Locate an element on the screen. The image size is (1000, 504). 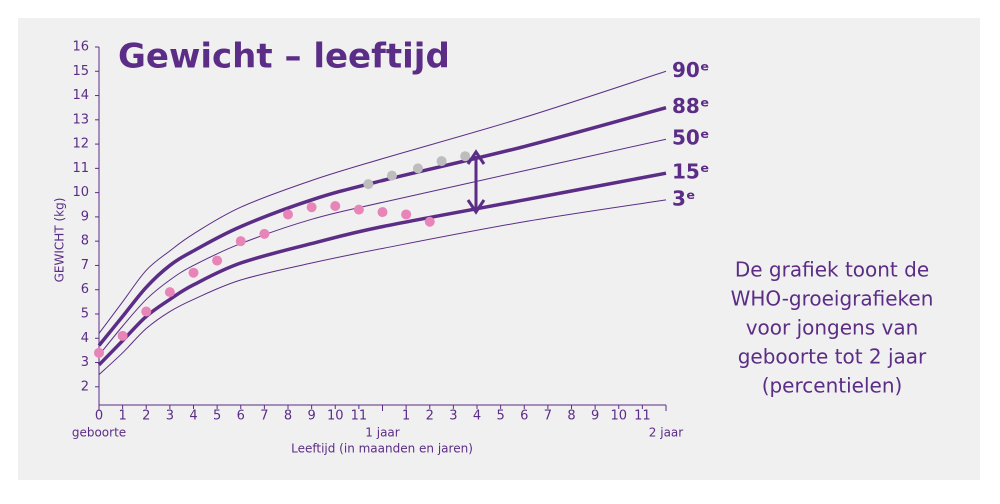
y-tick-label: 5 is located at coordinates (85, 313).